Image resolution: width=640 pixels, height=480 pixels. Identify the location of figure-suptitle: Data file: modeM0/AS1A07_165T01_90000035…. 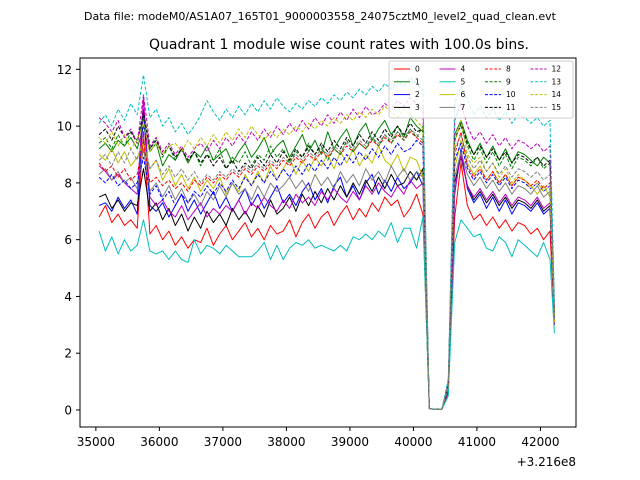
(320, 16).